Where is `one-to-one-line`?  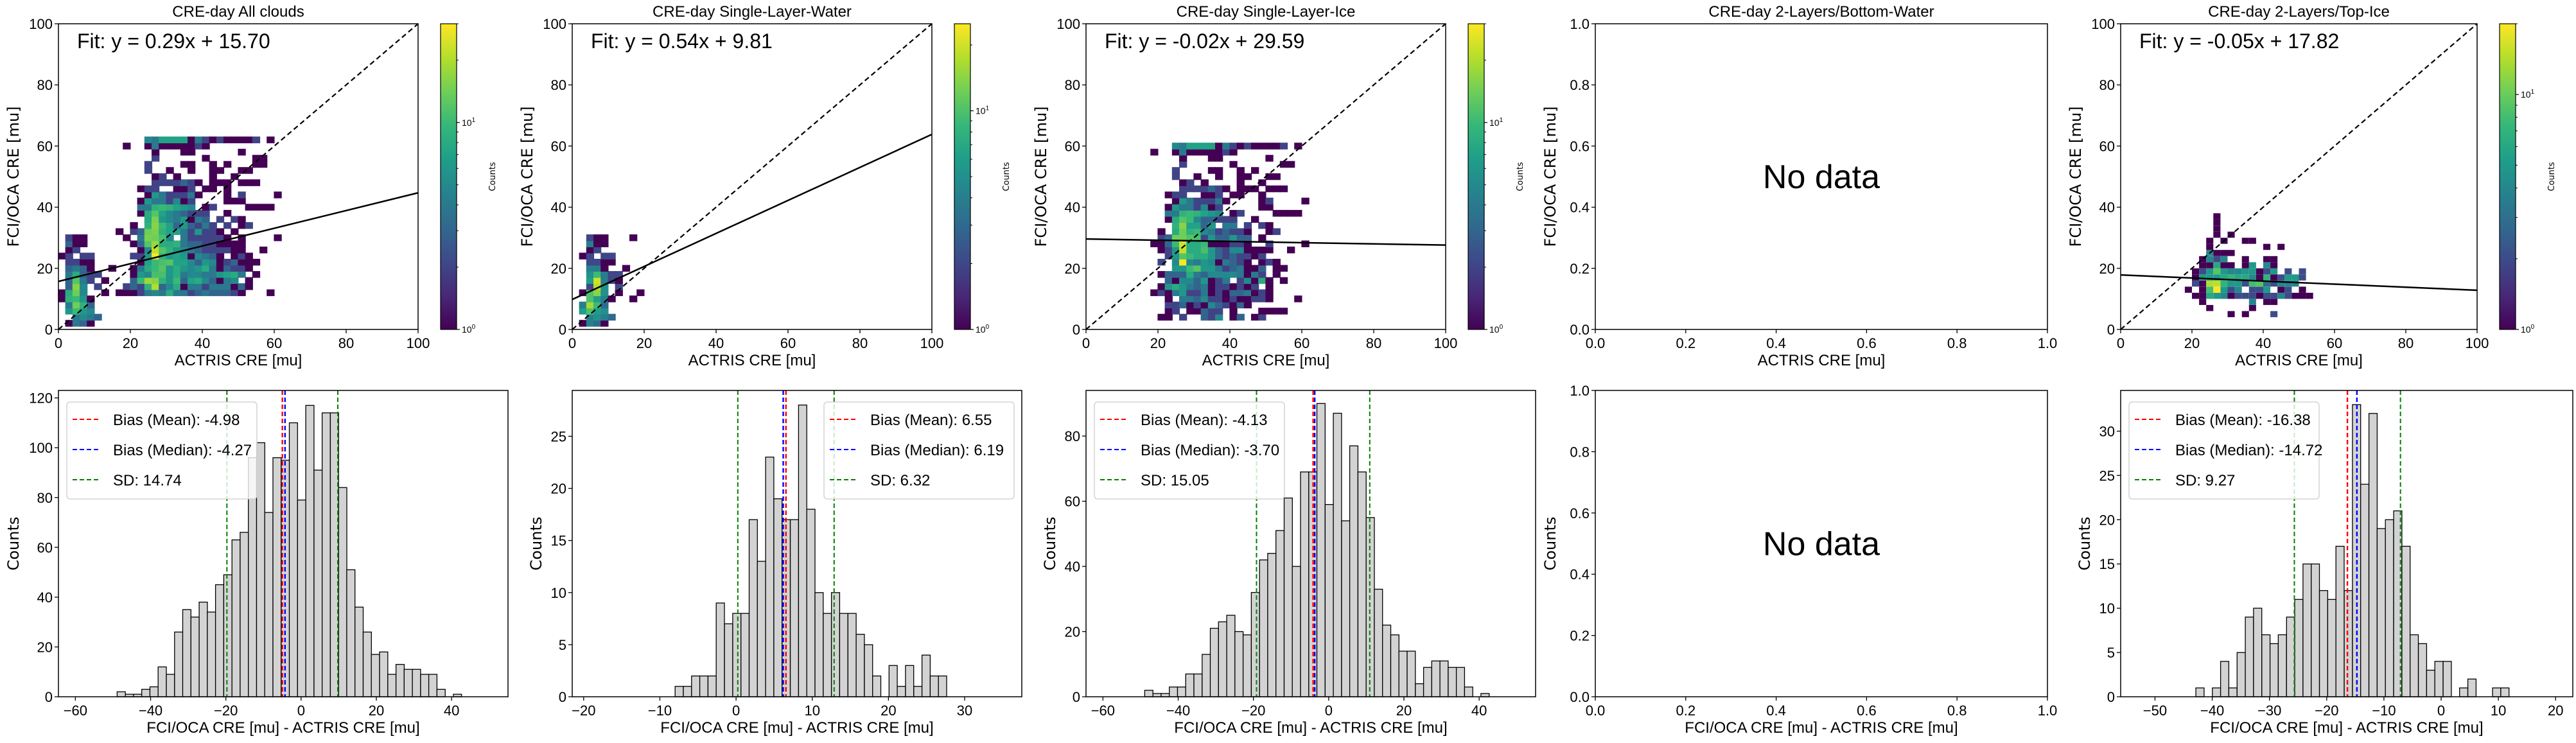
one-to-one-line is located at coordinates (2299, 177).